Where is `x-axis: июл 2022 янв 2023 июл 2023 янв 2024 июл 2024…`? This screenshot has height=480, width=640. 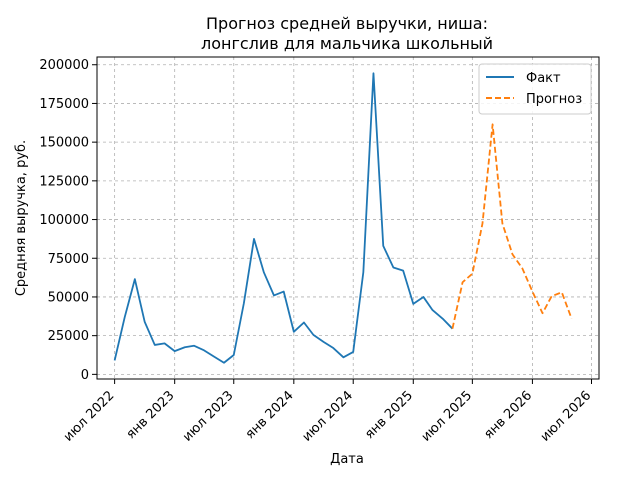 x-axis: июл 2022 янв 2023 июл 2023 янв 2024 июл 2024… is located at coordinates (327, 412).